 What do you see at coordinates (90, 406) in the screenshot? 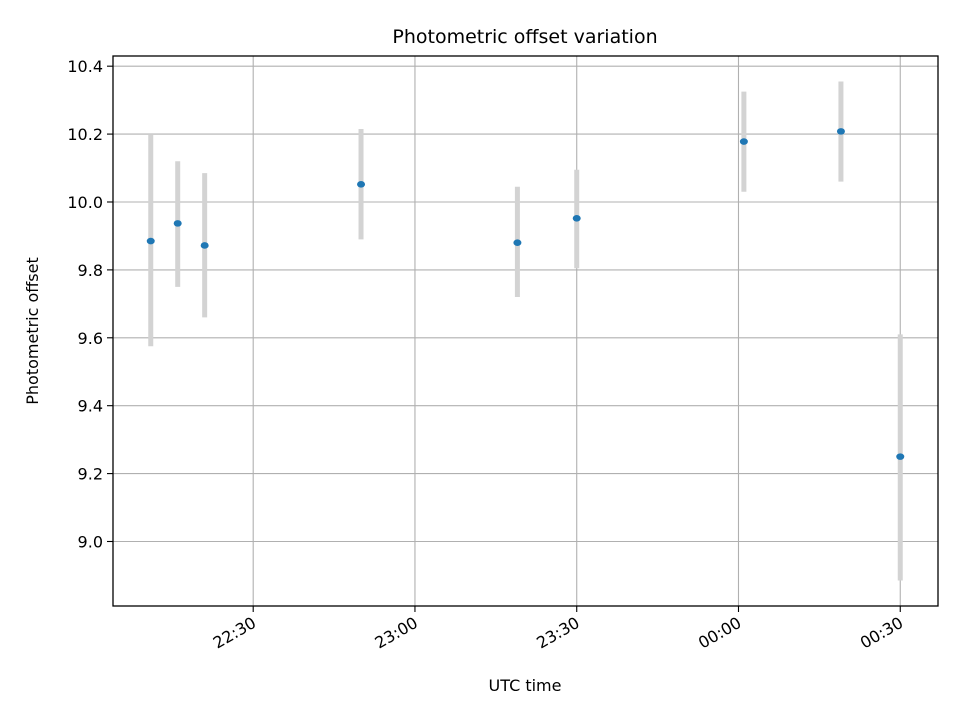
I see `y-tick-label: 9.4` at bounding box center [90, 406].